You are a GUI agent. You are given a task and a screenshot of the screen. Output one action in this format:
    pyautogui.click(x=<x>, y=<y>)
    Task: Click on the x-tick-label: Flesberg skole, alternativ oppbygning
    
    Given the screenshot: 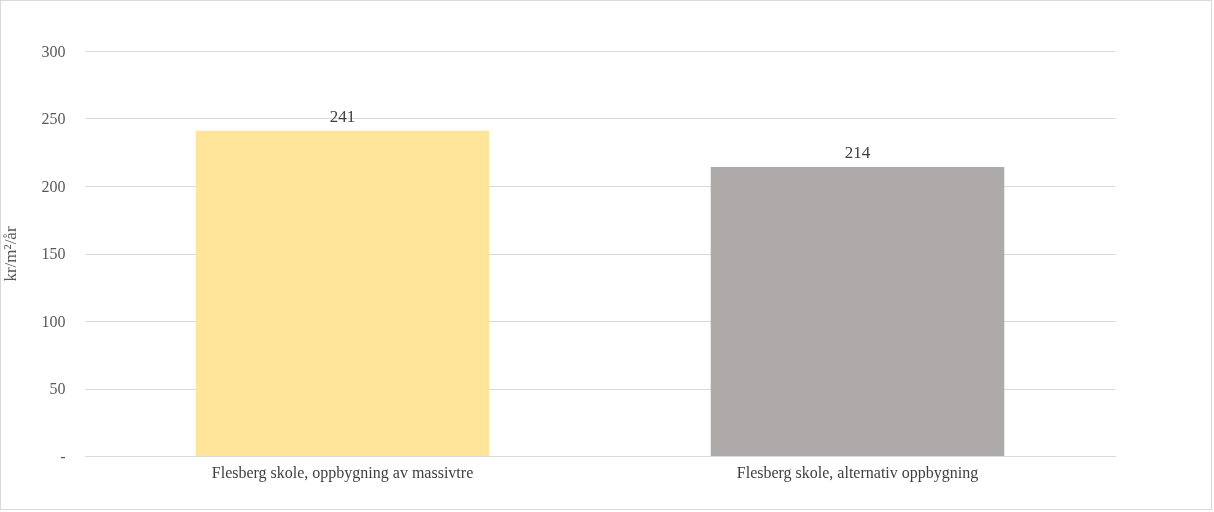 What is the action you would take?
    pyautogui.click(x=857, y=472)
    